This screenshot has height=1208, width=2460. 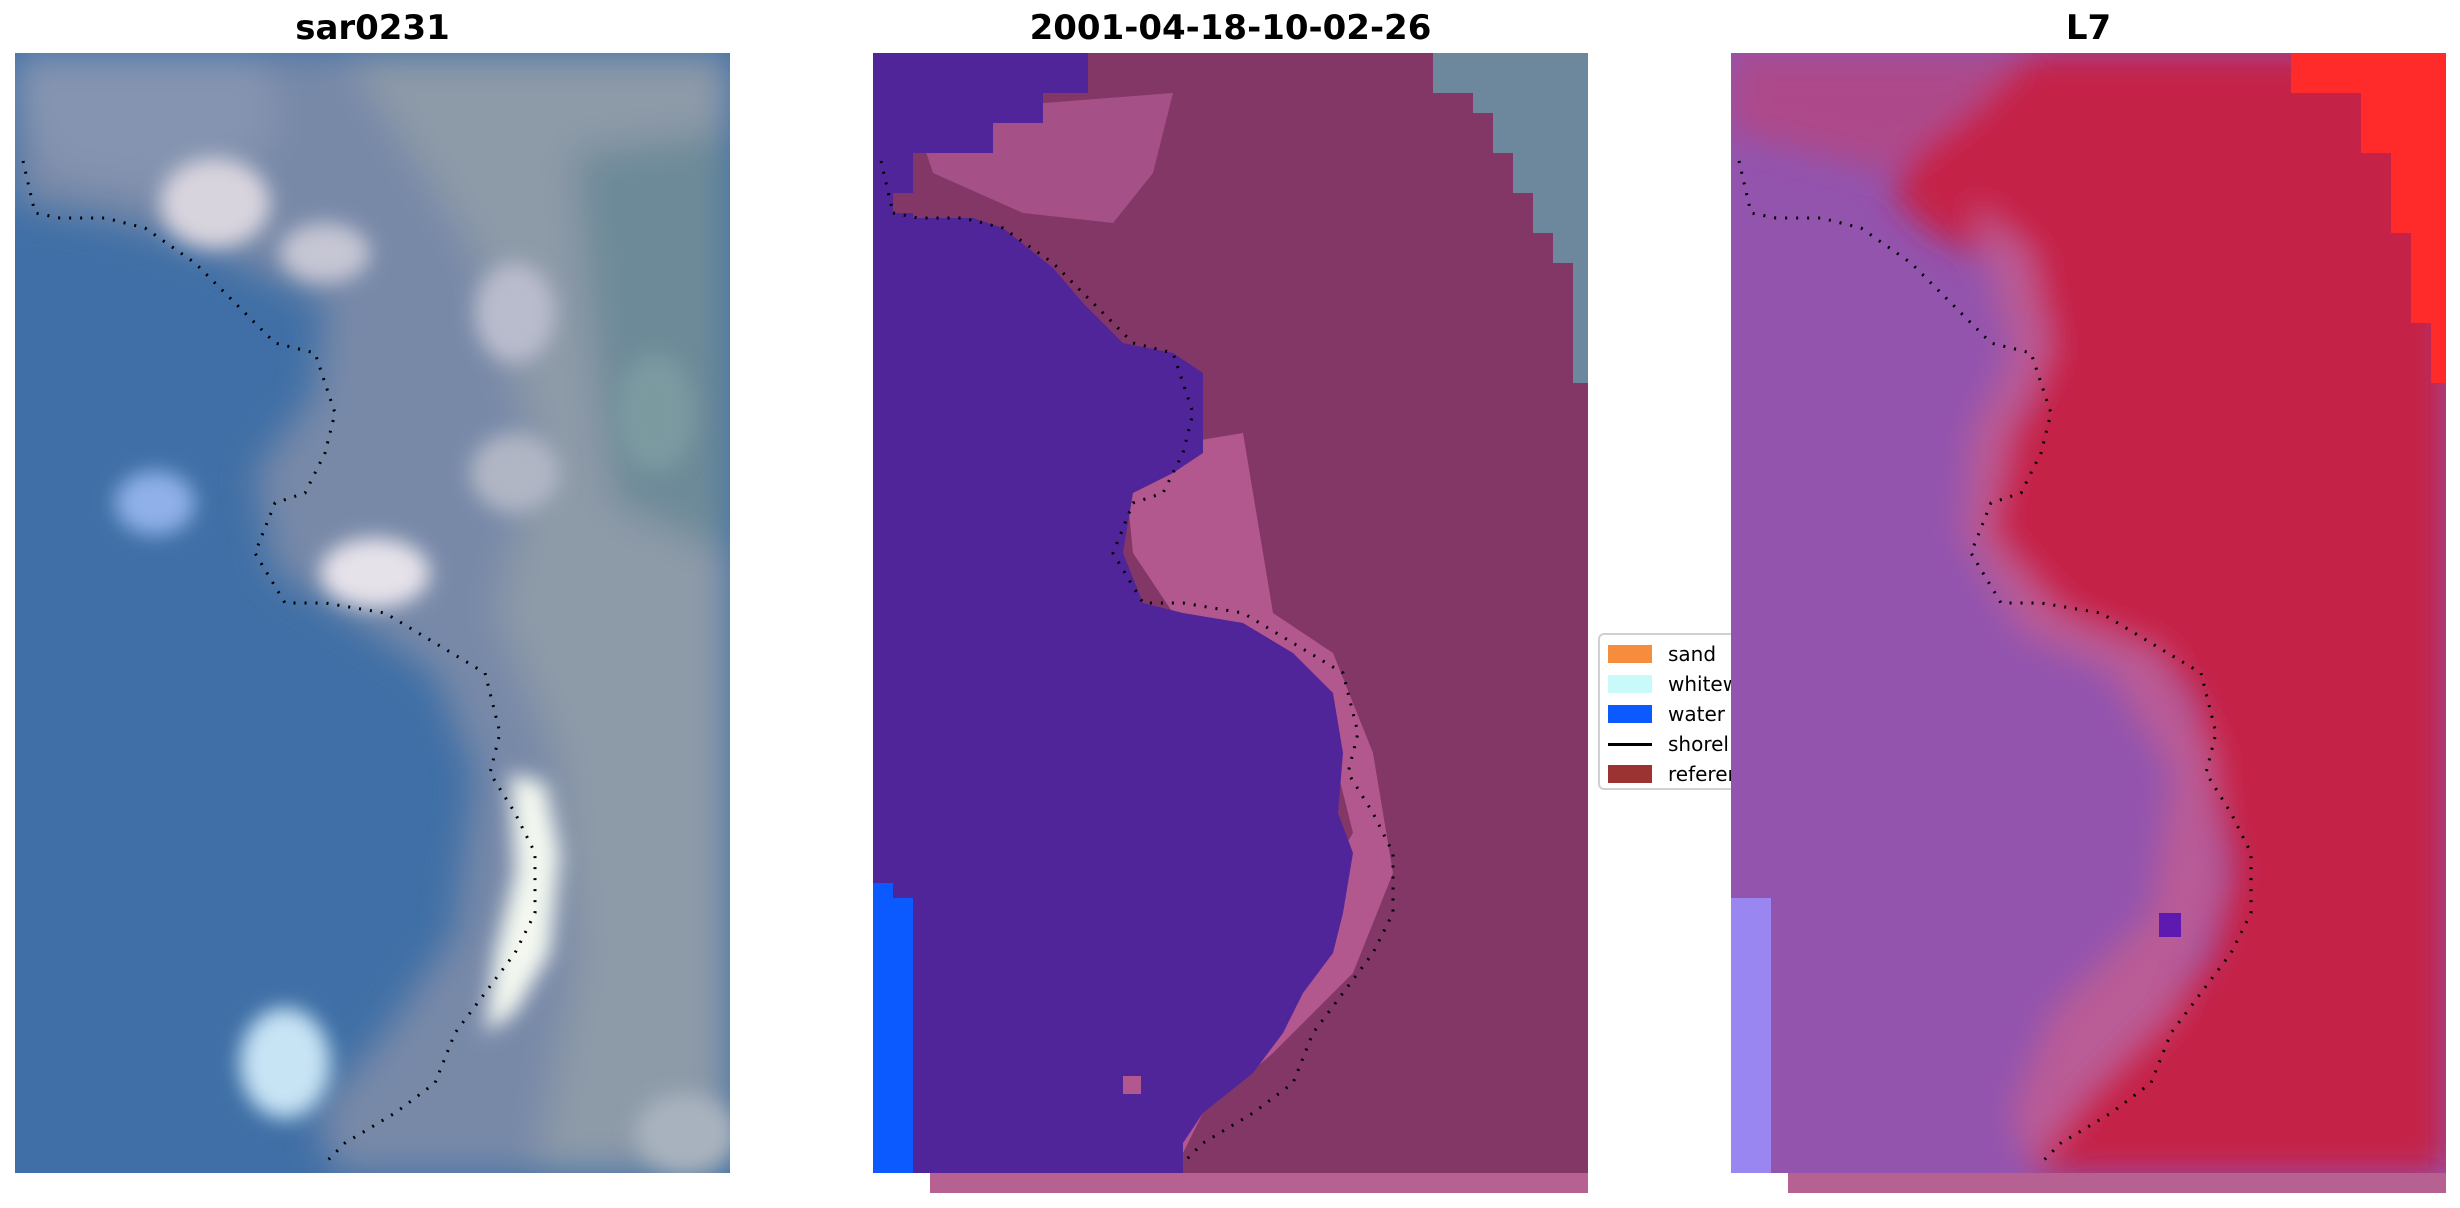 I want to click on whitewater-swatch-icon, so click(x=1630, y=684).